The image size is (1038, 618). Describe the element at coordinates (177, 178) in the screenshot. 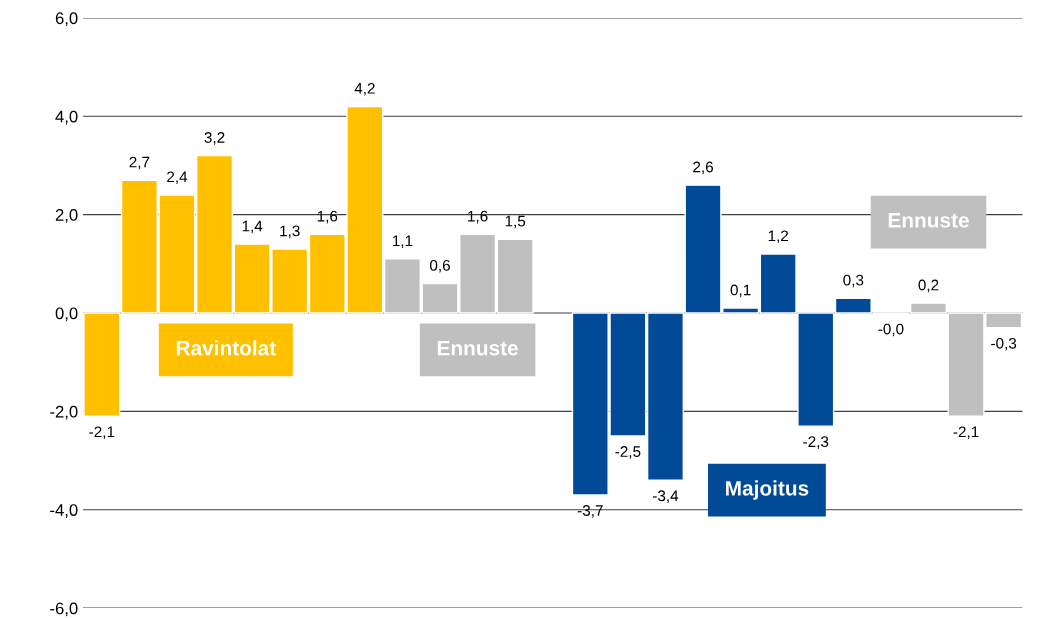

I see `data-label: 2,4` at that location.